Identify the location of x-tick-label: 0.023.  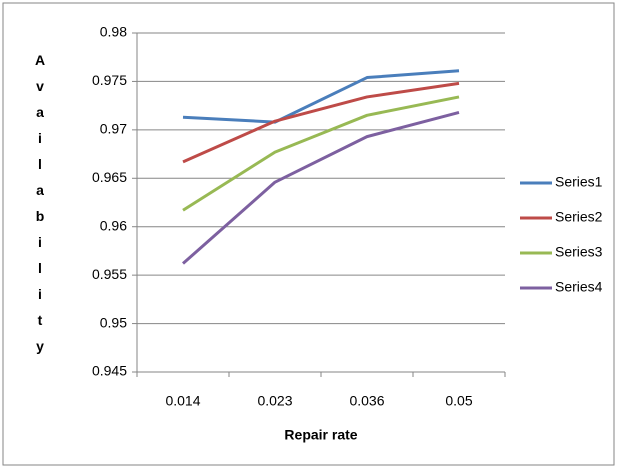
(274, 401).